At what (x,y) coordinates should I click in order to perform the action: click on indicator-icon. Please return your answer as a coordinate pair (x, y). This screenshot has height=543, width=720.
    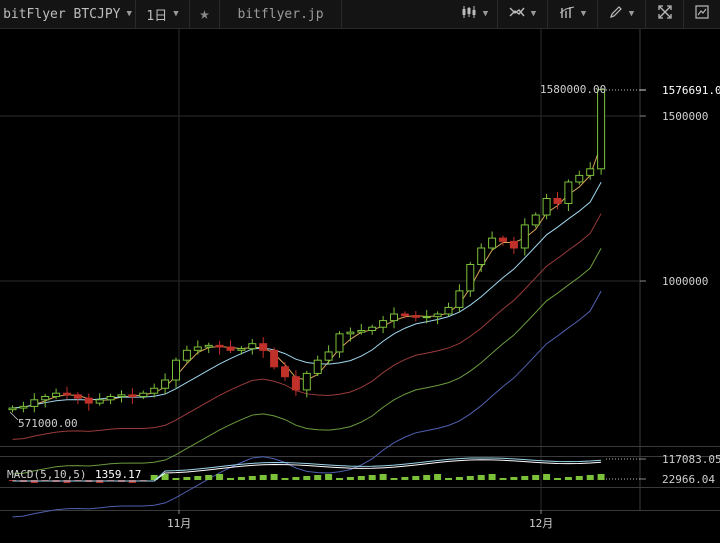
    Looking at the image, I should click on (517, 14).